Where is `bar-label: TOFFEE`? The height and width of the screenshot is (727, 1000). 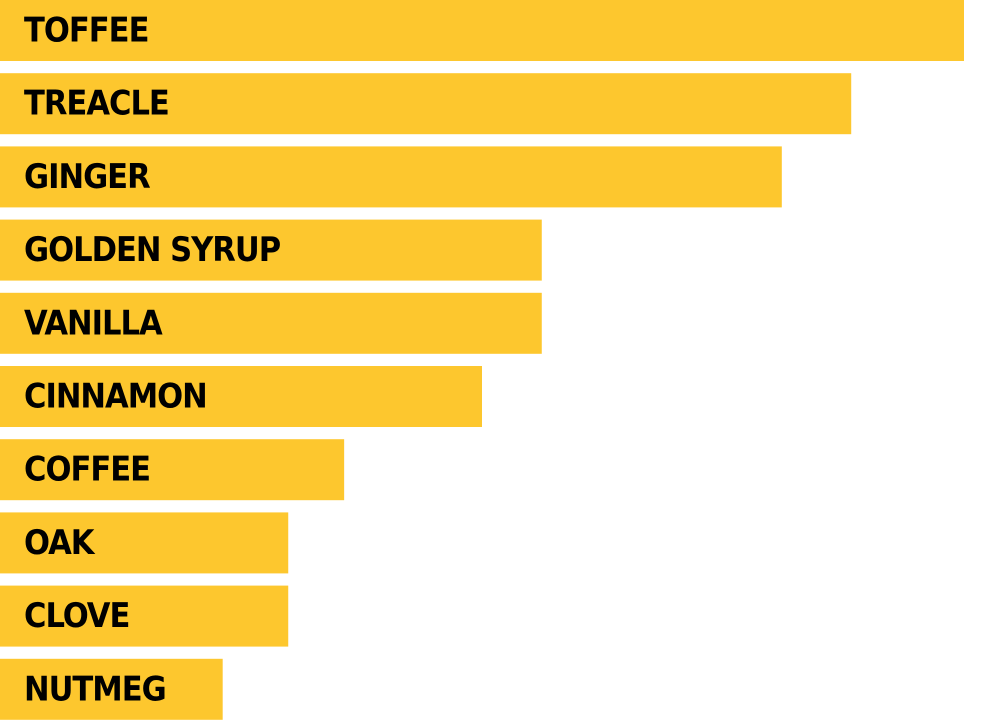 bar-label: TOFFEE is located at coordinates (86, 31).